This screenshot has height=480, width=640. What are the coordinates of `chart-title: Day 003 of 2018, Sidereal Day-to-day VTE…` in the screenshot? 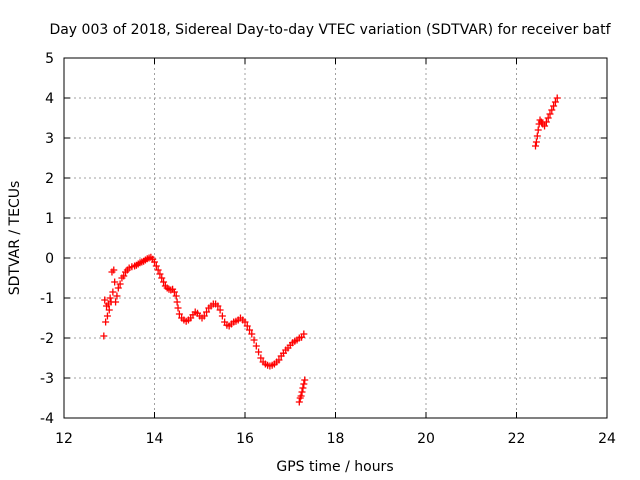 It's located at (330, 30).